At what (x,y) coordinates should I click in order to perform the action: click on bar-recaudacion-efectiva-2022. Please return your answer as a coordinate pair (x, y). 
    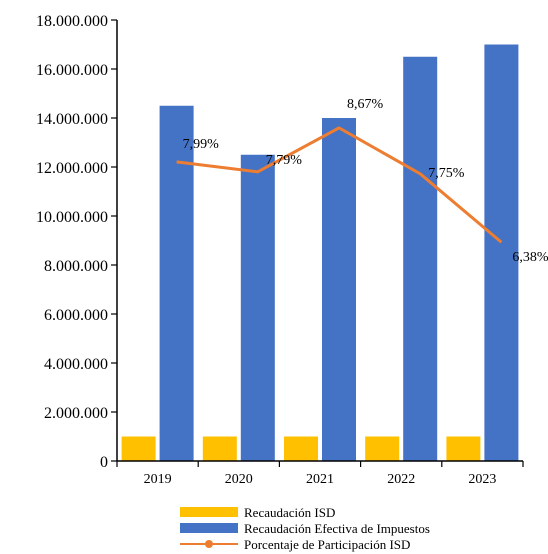
    Looking at the image, I should click on (420, 258).